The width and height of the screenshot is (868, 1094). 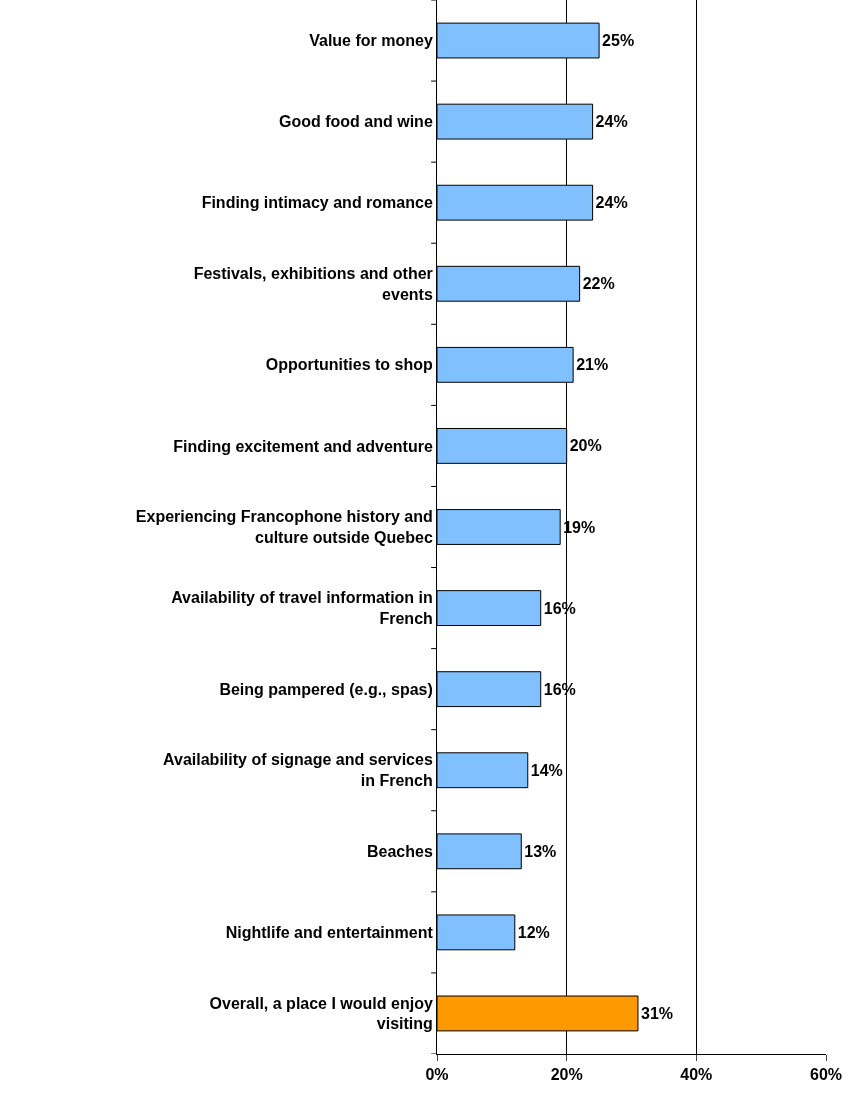 I want to click on y-tick-label: Being pampered (e.g., spas), so click(x=326, y=689).